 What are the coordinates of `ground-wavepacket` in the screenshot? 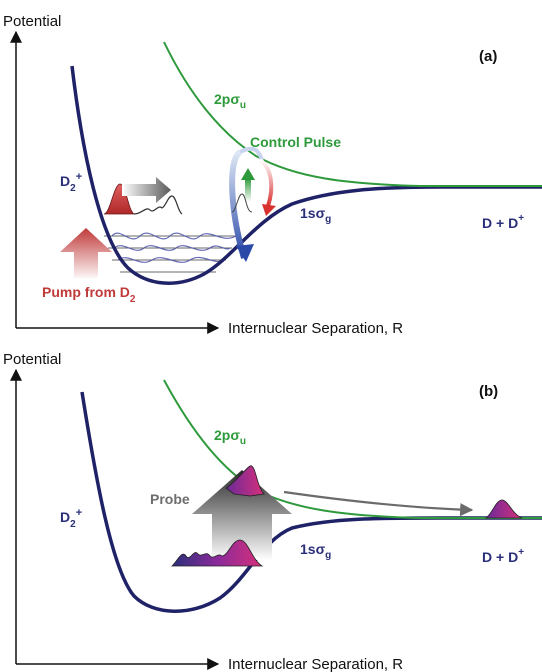 It's located at (217, 553).